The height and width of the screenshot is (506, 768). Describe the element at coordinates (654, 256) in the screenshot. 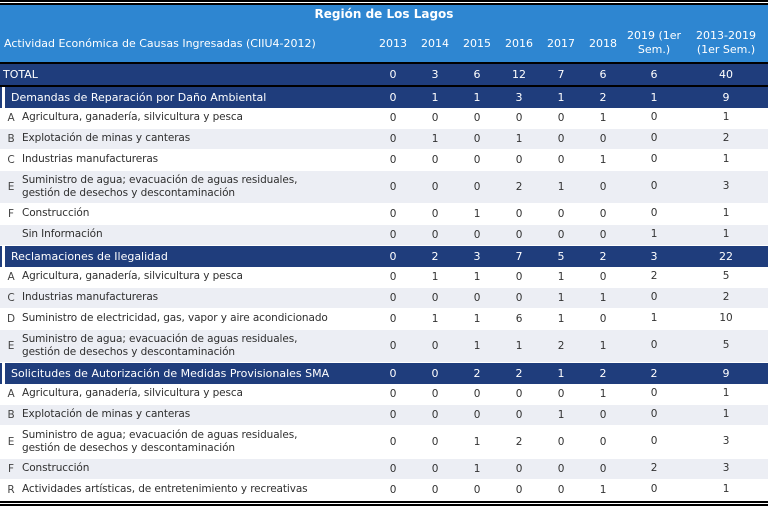

I see `section-value-cell: 3` at that location.